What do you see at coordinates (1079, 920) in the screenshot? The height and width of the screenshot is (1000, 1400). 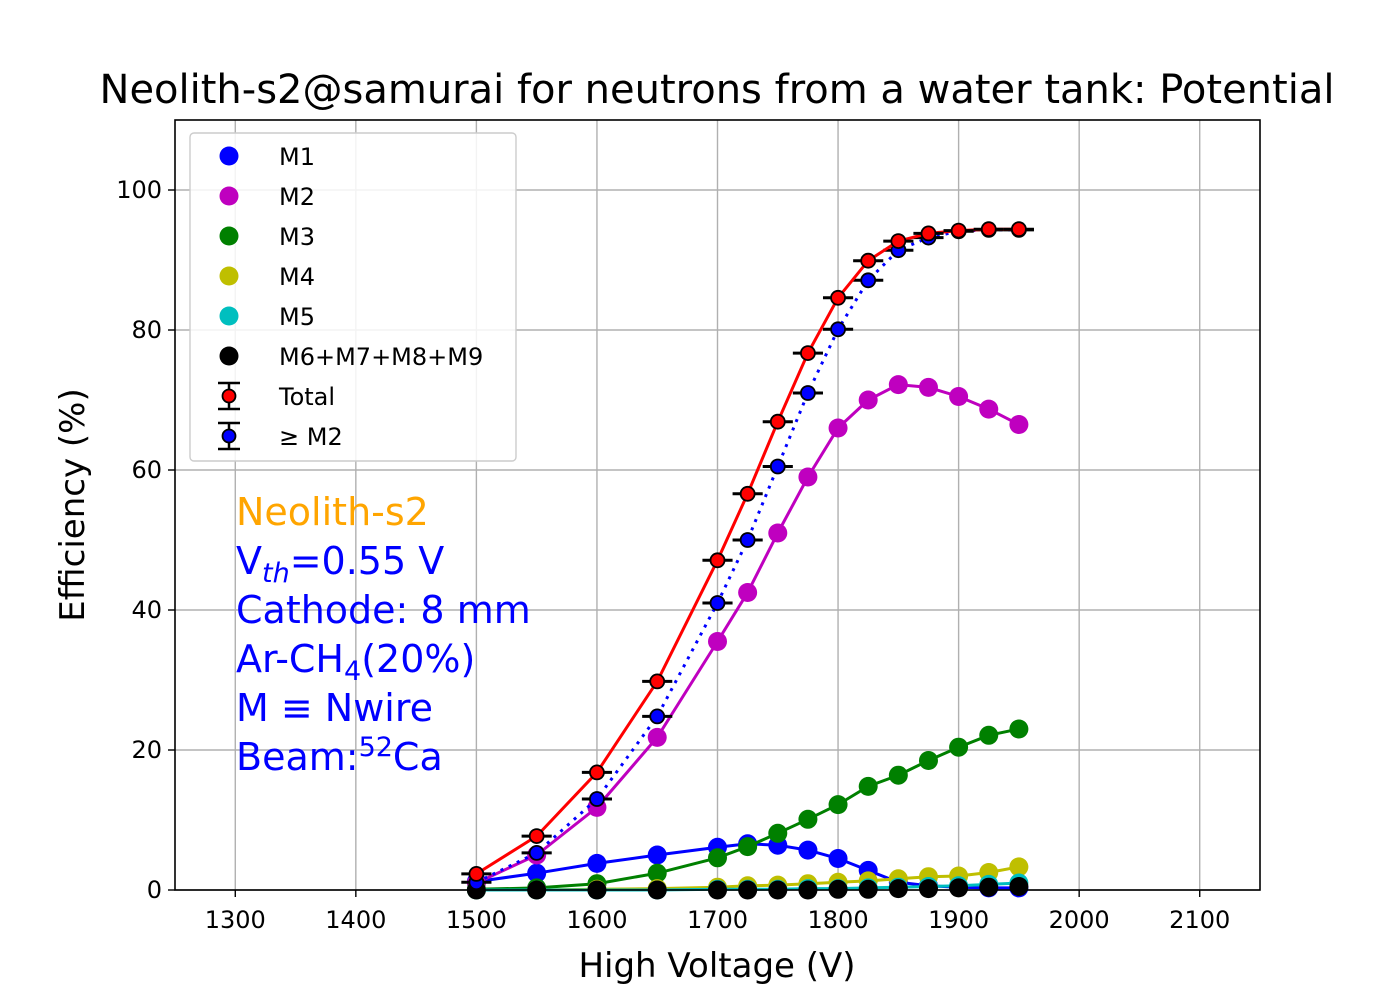 I see `x-tick-label: 2000` at bounding box center [1079, 920].